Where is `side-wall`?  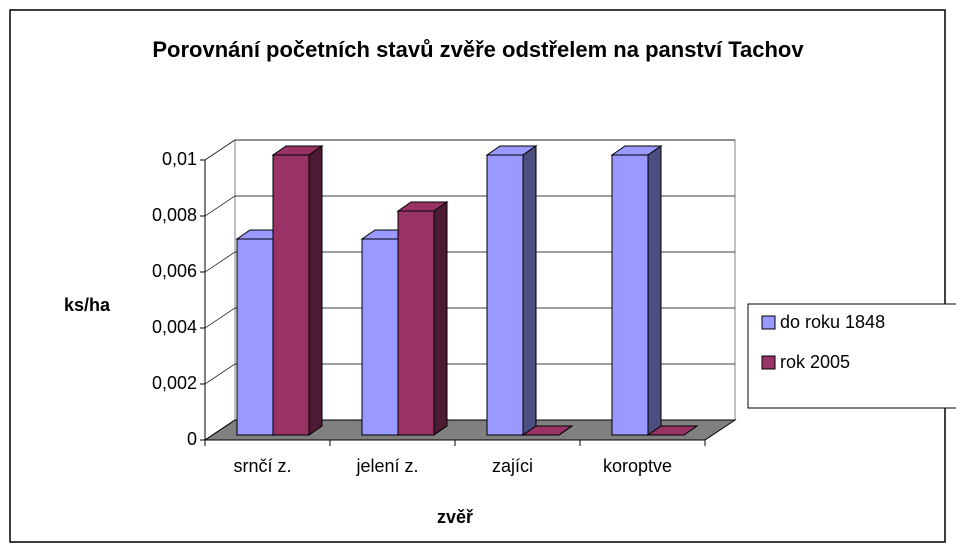
side-wall is located at coordinates (220, 290).